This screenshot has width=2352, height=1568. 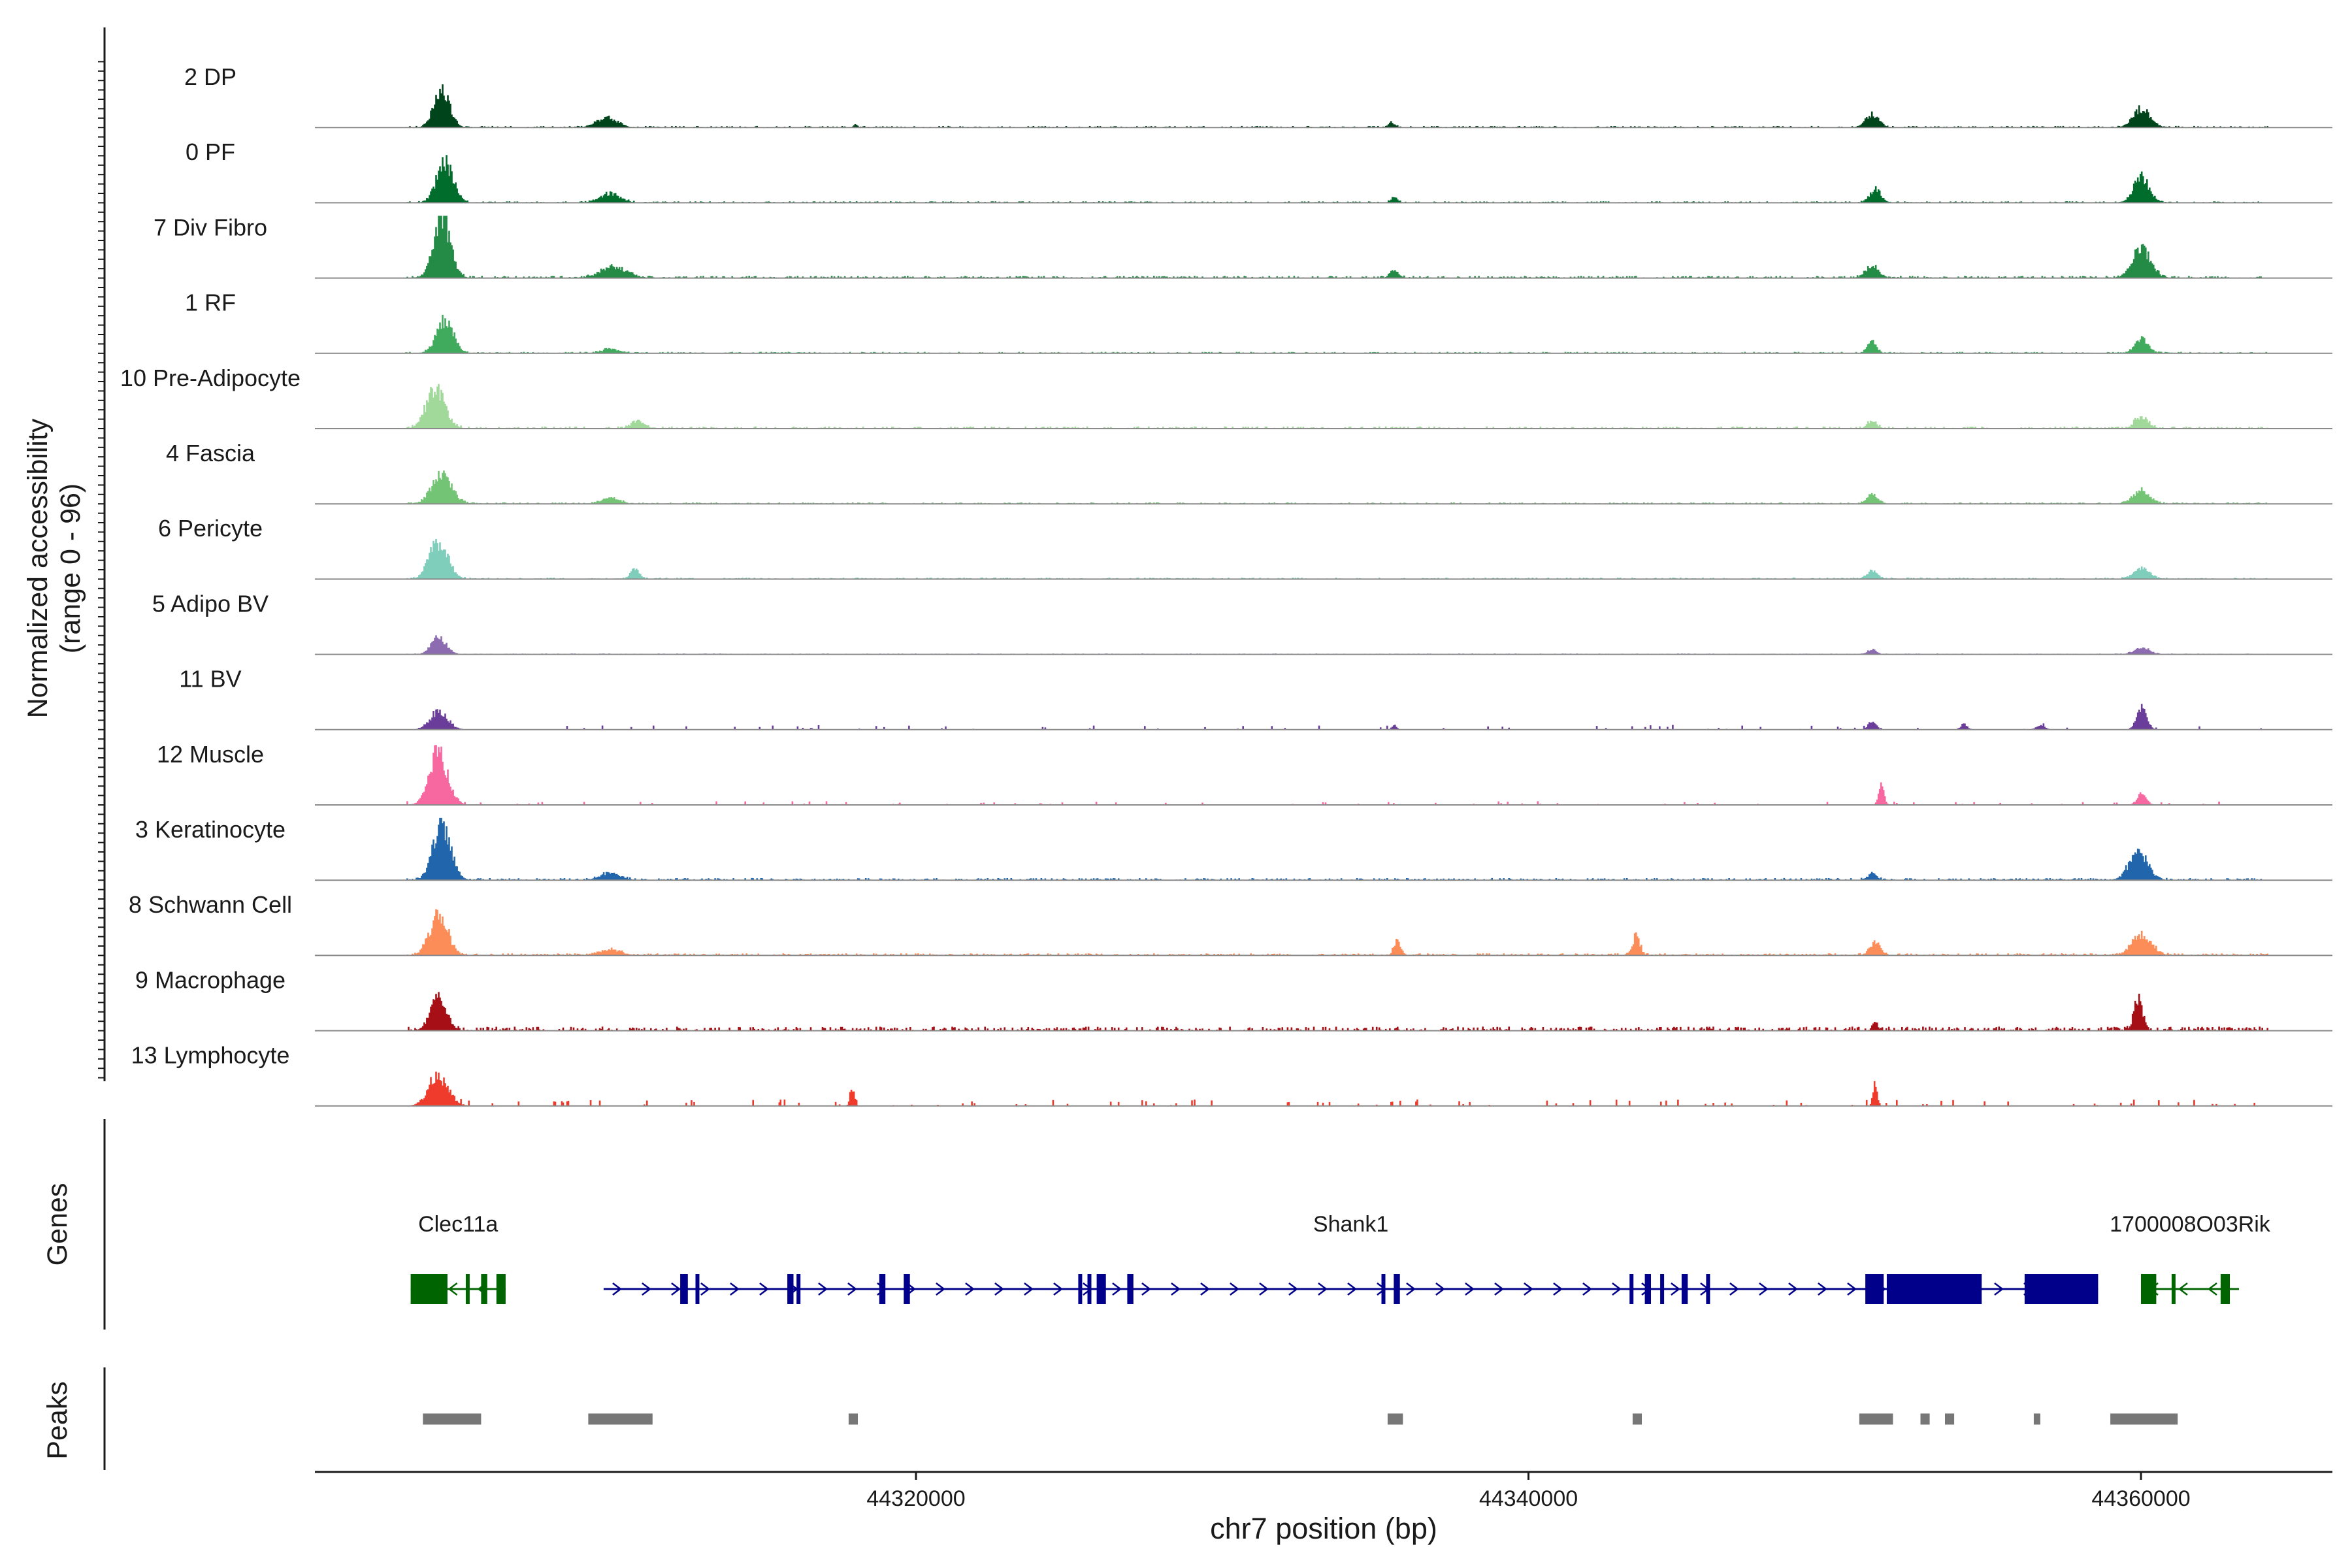 I want to click on track-label: 8 Schwann Cell, so click(x=210, y=904).